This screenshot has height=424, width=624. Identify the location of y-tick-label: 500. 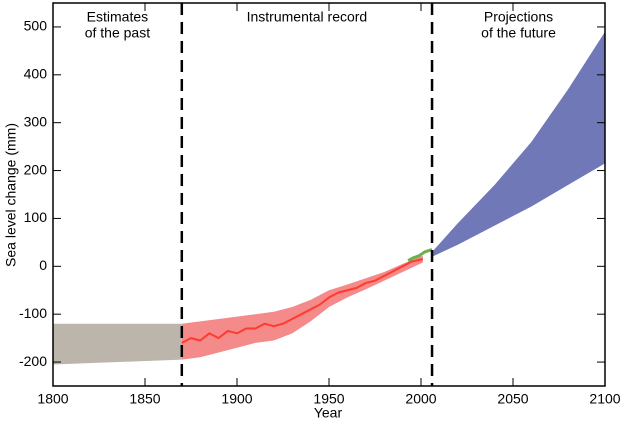
(36, 26).